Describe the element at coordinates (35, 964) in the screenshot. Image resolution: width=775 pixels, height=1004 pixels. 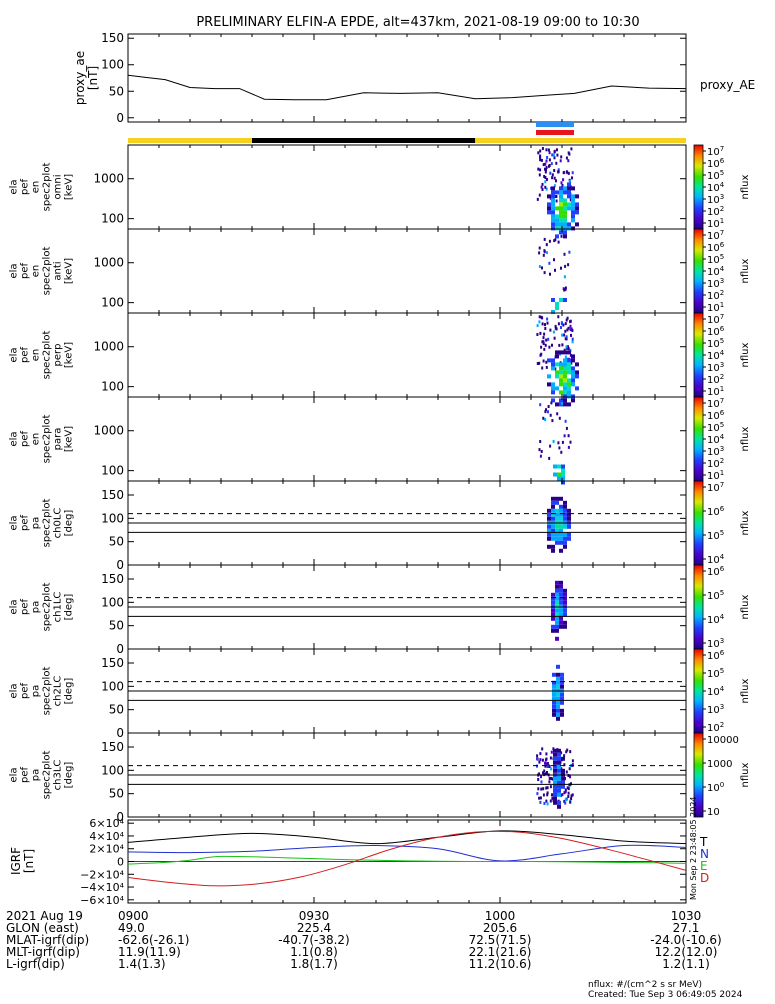
I see `xaxis-row-label: L-igrf(dip)` at that location.